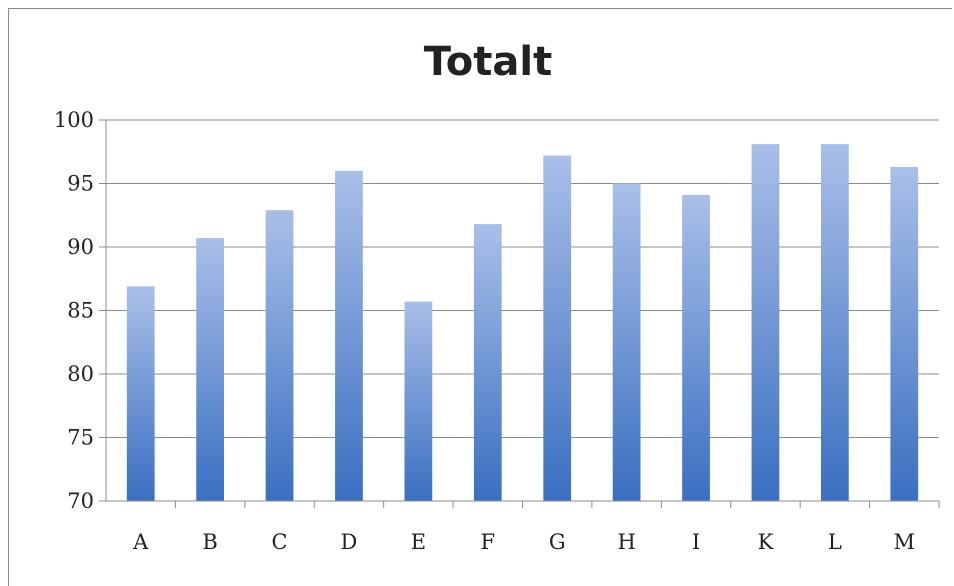 Image resolution: width=954 pixels, height=586 pixels. I want to click on x-tick-label-C: C, so click(280, 542).